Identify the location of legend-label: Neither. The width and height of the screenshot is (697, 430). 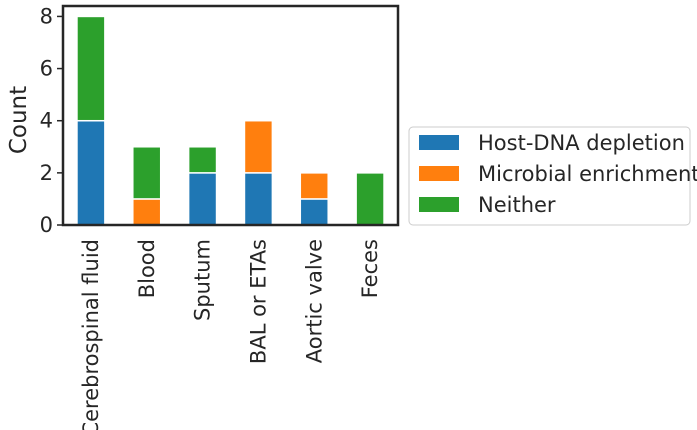
(517, 205).